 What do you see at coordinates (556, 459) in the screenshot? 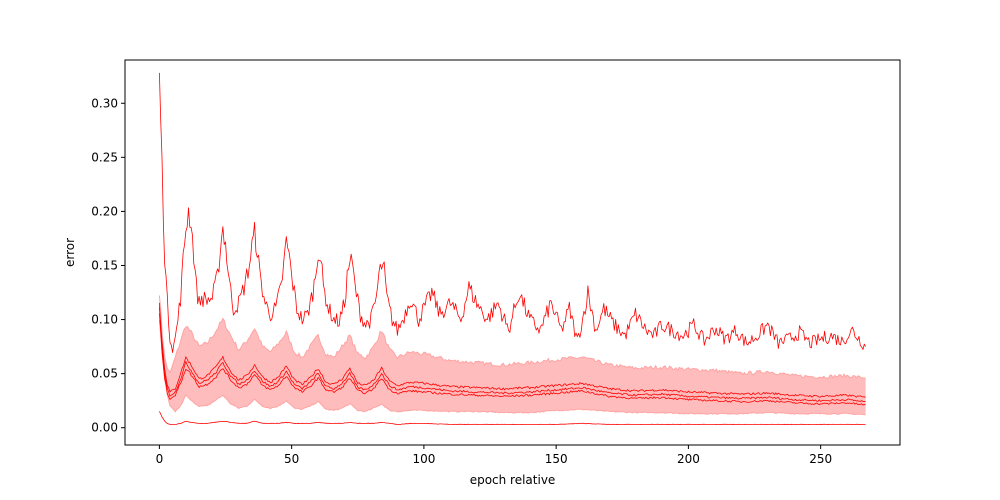
I see `x-tick-label: 150` at bounding box center [556, 459].